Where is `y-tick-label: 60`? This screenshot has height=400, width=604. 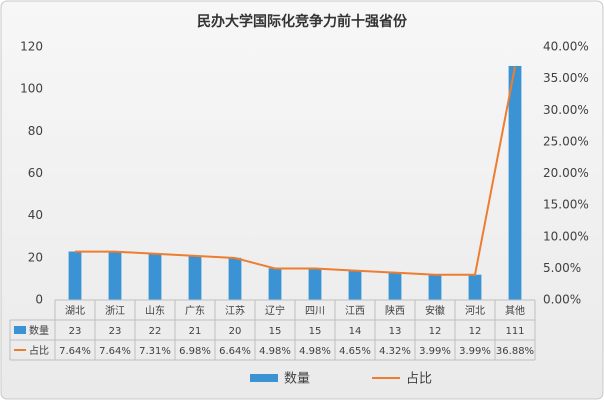
y-tick-label: 60 is located at coordinates (35, 173).